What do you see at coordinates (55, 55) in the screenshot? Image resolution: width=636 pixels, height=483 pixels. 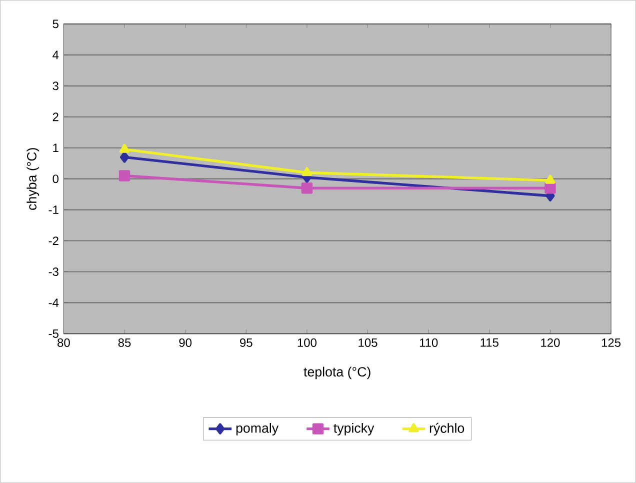 I see `y-tick-label: 4` at bounding box center [55, 55].